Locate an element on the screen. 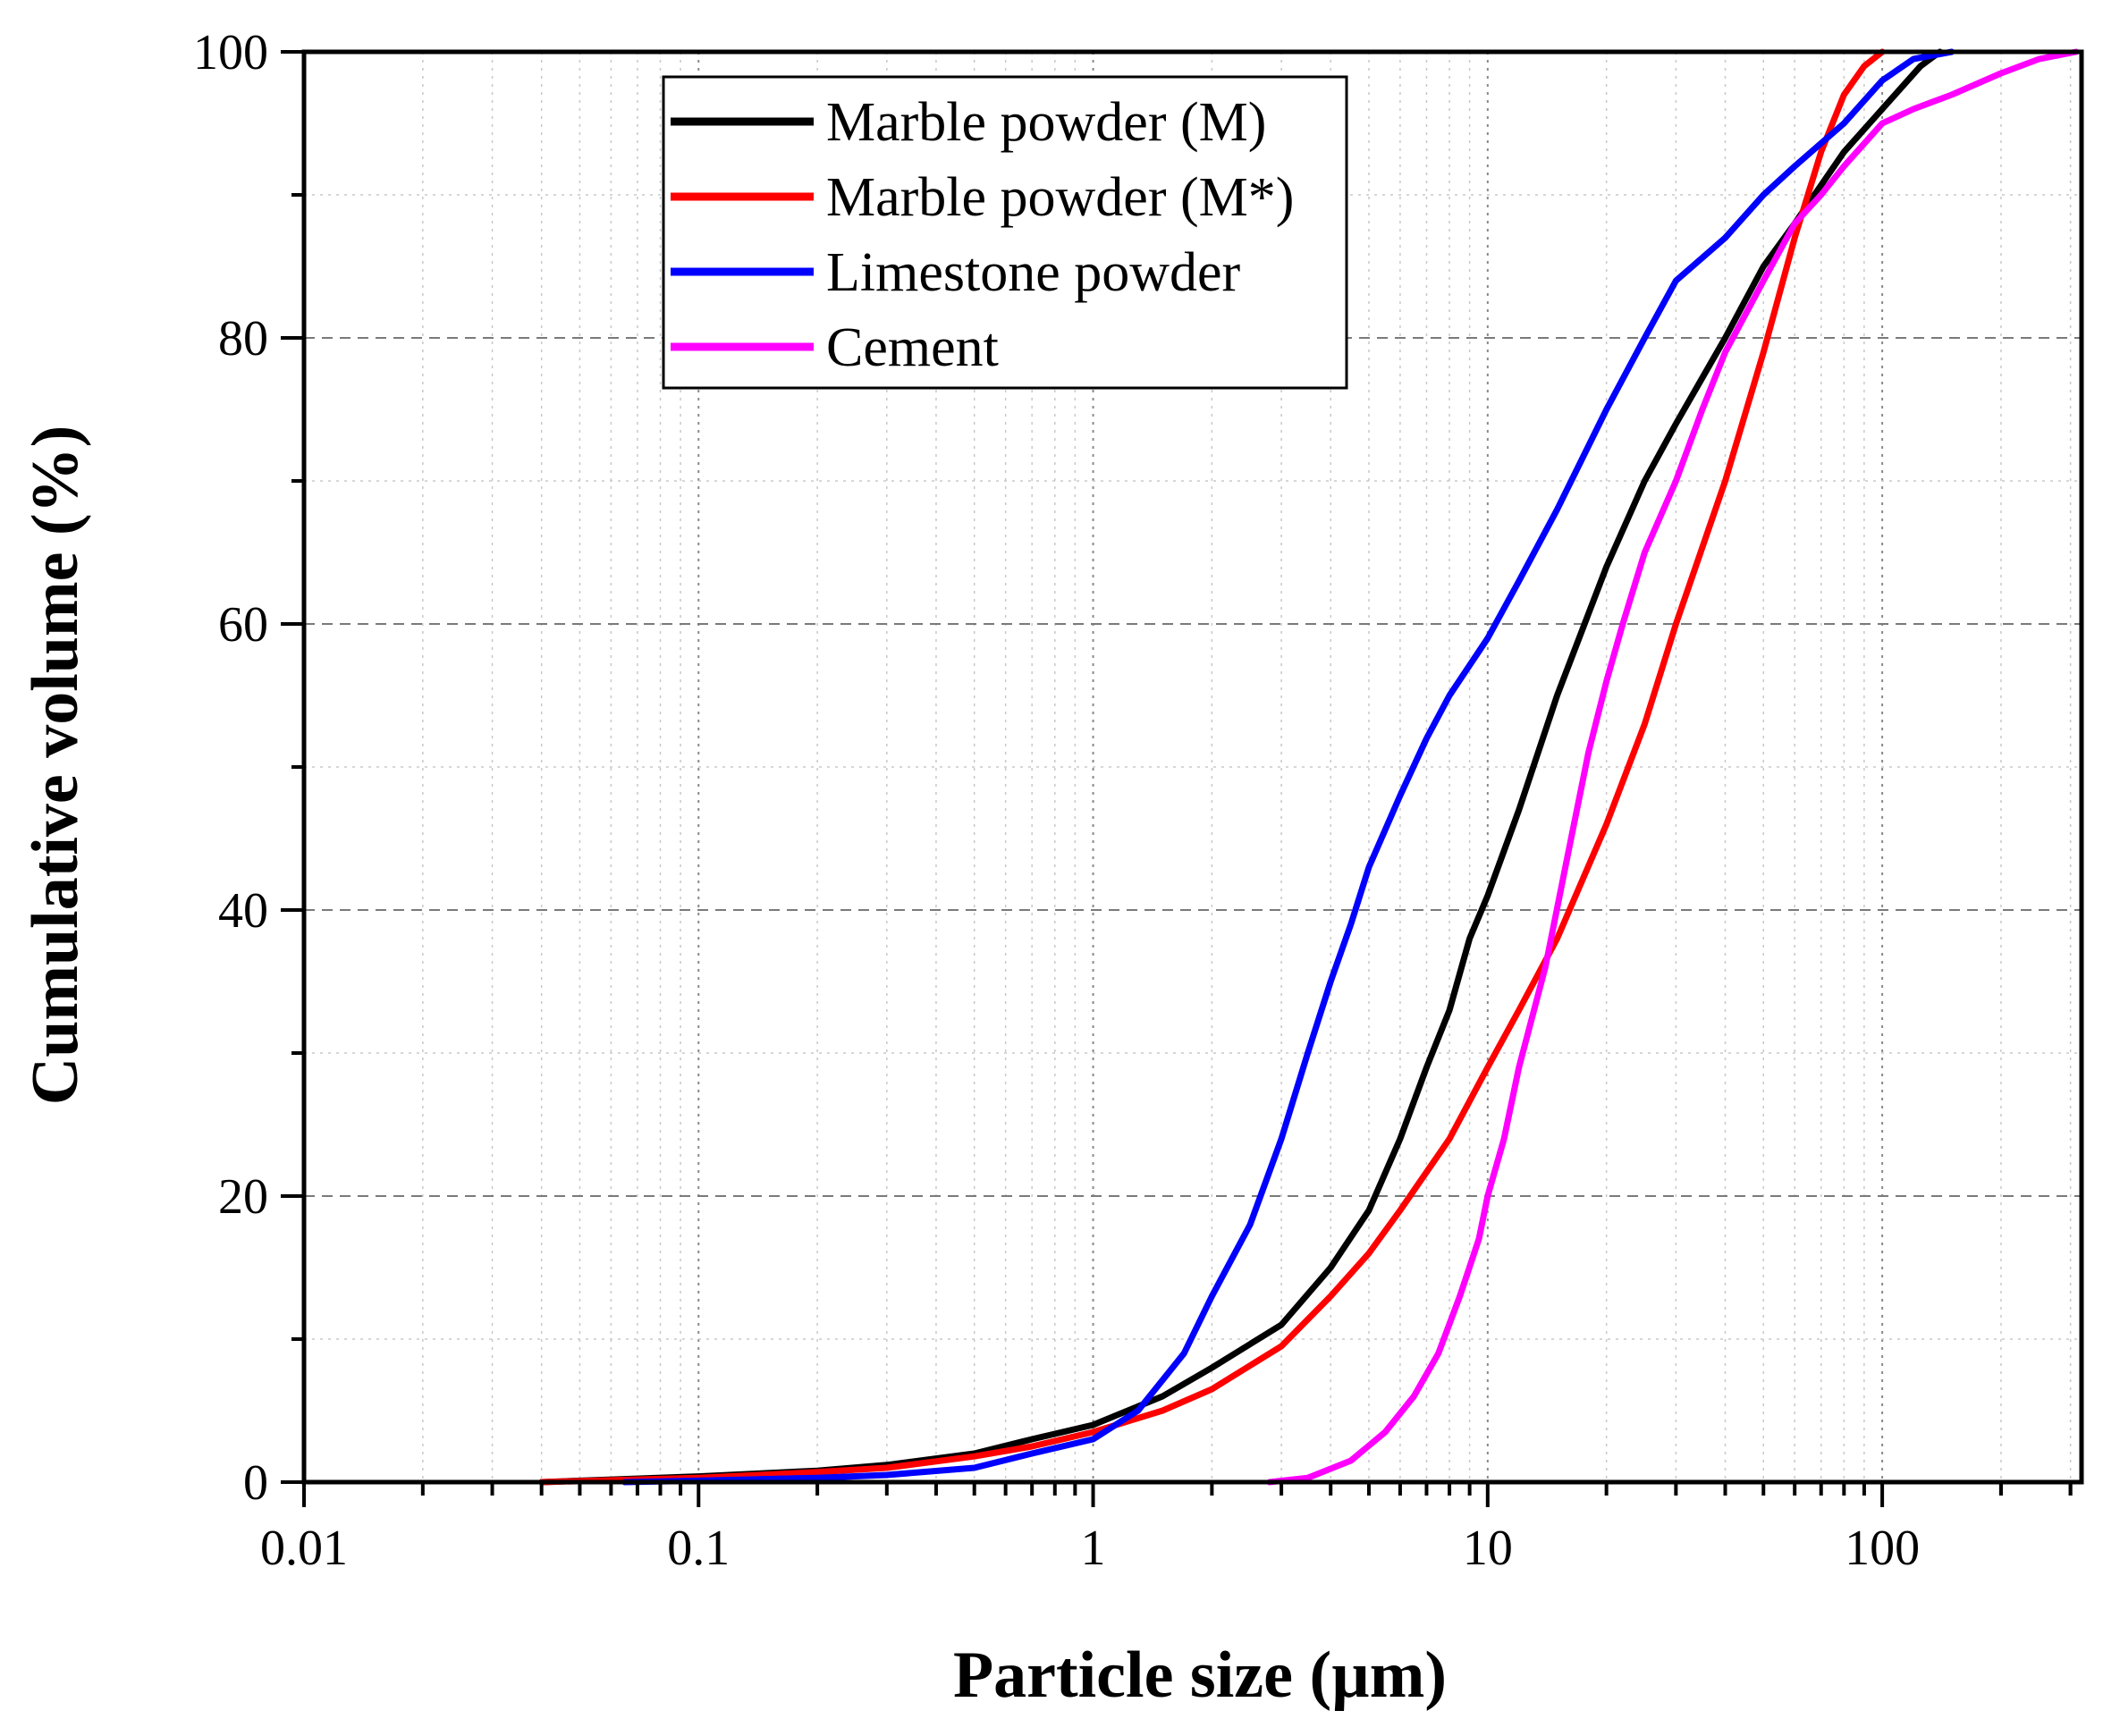 The width and height of the screenshot is (2103, 1736). y-tick-label: 40 is located at coordinates (243, 911).